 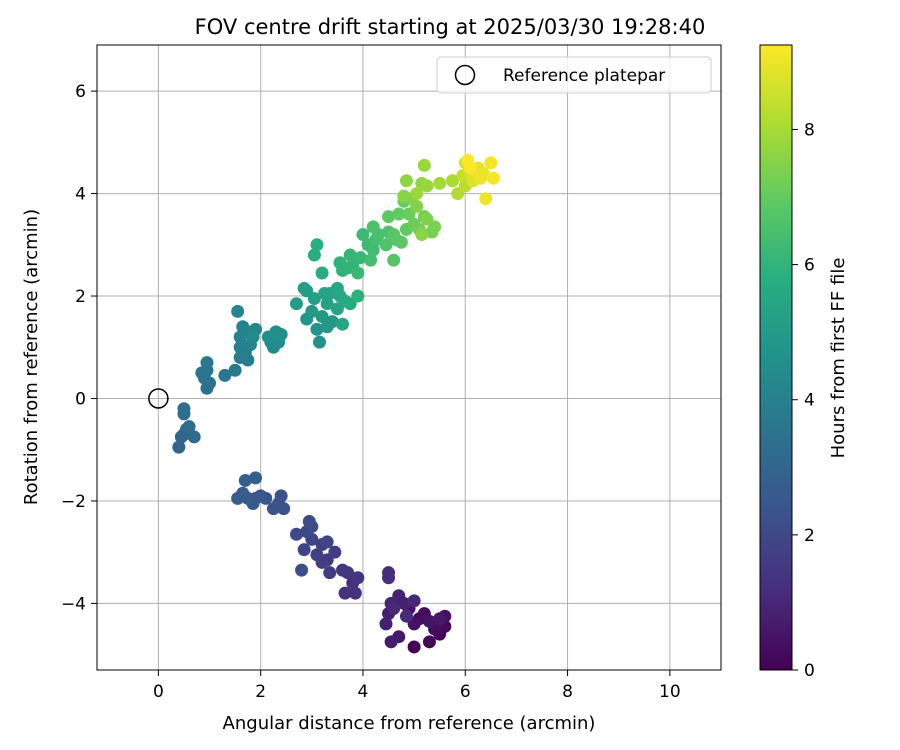 I want to click on colorbar-frame, so click(x=776, y=357).